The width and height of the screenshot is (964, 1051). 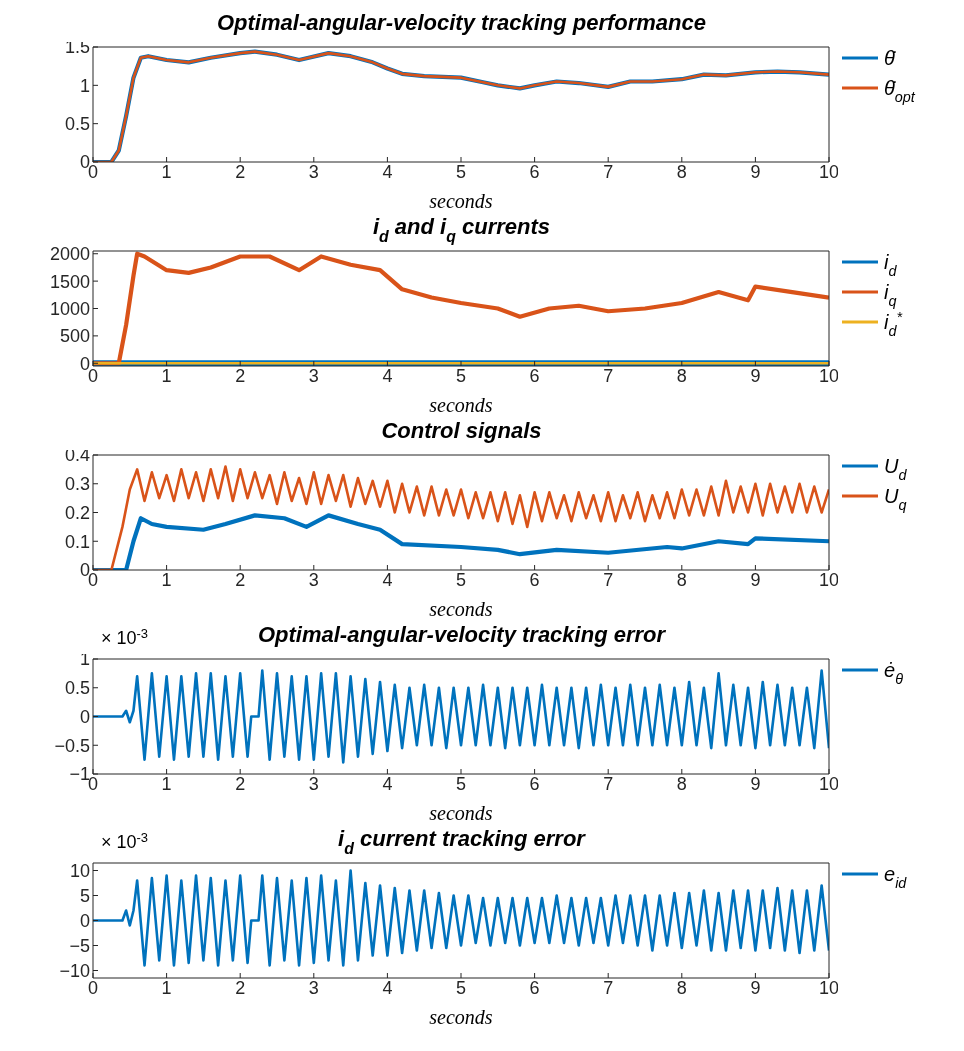 What do you see at coordinates (894, 673) in the screenshot?
I see `legend-label: ė$_{θ}$` at bounding box center [894, 673].